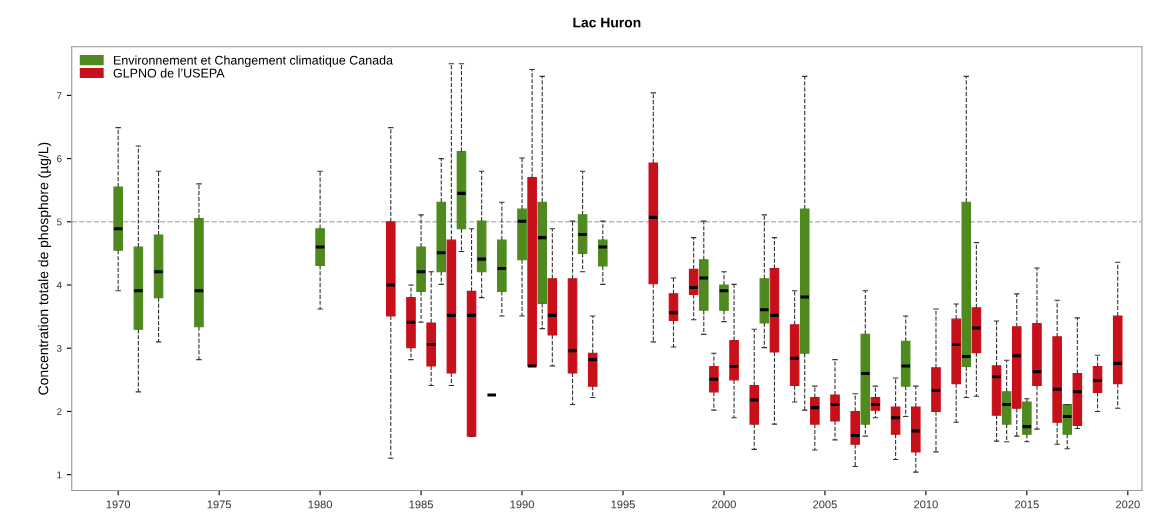  I want to click on x-tick-label: 2015, so click(1027, 504).